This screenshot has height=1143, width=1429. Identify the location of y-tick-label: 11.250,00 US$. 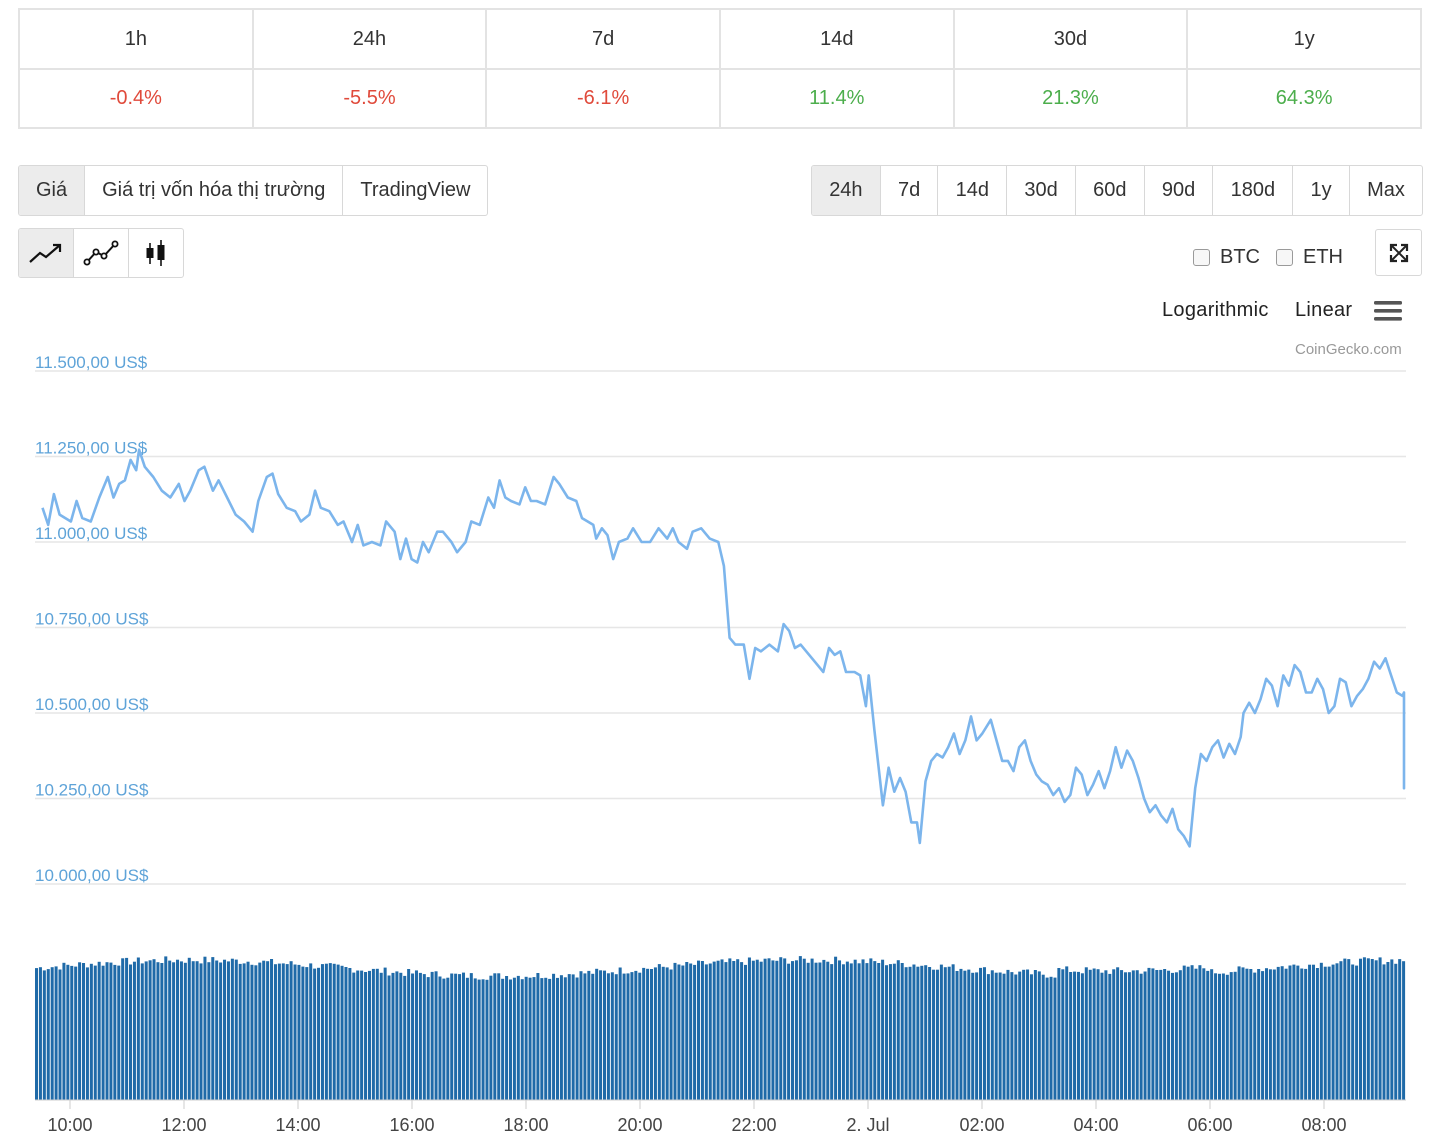
(91, 448).